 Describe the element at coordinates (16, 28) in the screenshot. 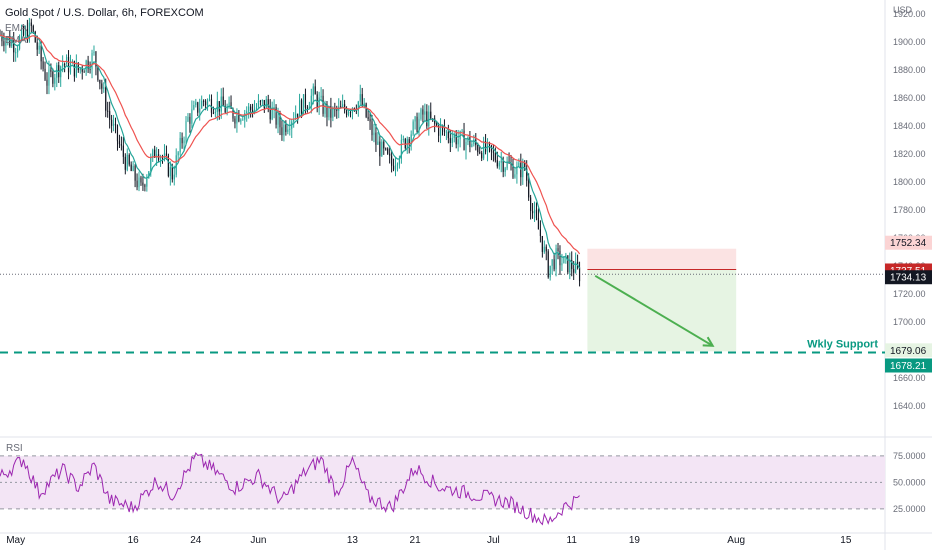

I see `ema-legend-1: EMA` at that location.